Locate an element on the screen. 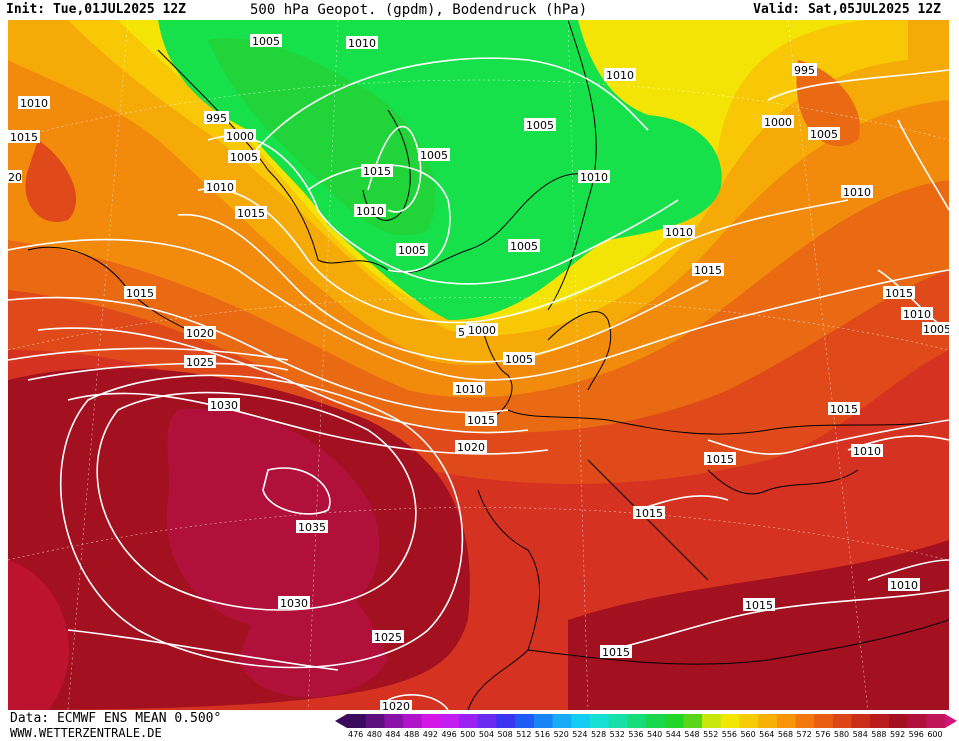 The height and width of the screenshot is (741, 959). scale-tick-label: 596 is located at coordinates (916, 734).